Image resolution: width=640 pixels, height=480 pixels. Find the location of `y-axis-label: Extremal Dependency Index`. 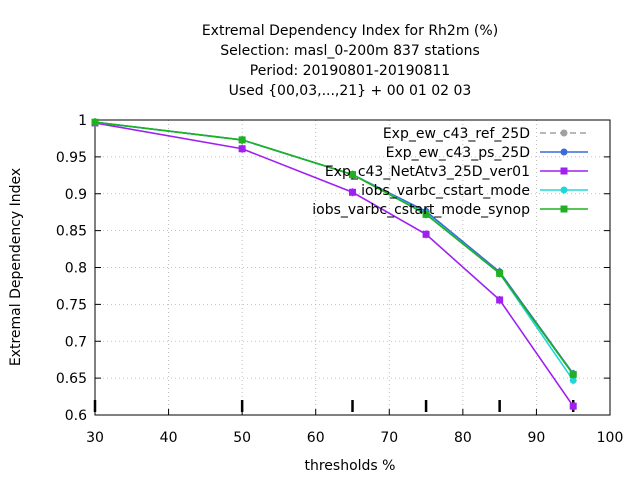

y-axis-label: Extremal Dependency Index is located at coordinates (16, 267).